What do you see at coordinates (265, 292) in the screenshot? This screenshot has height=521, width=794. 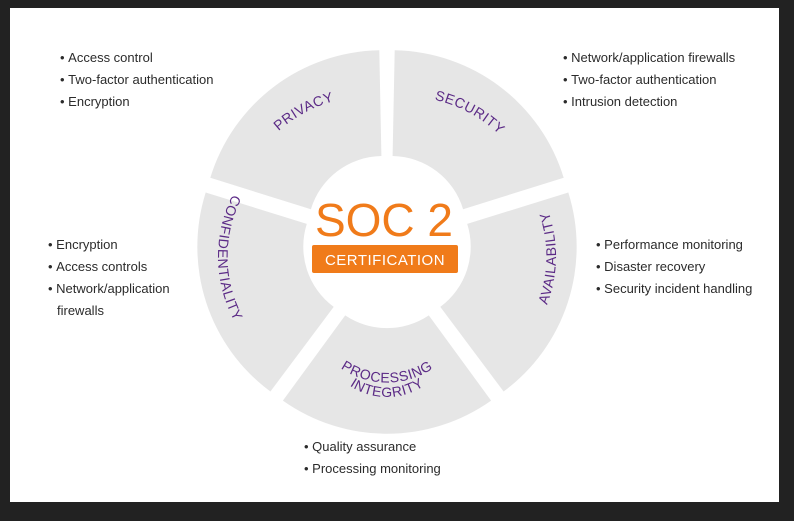 I see `segment-confidentiality` at bounding box center [265, 292].